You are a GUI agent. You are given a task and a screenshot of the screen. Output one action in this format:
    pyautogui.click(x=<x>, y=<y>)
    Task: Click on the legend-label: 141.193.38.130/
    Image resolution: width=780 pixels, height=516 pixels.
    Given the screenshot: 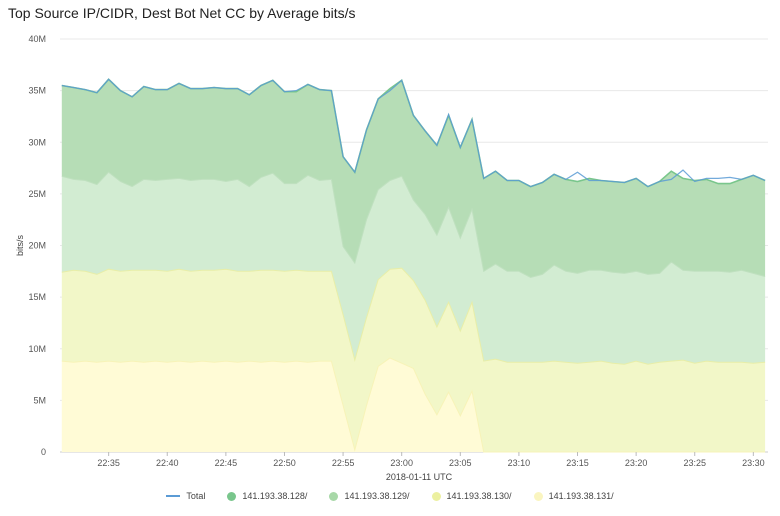 What is the action you would take?
    pyautogui.click(x=479, y=496)
    